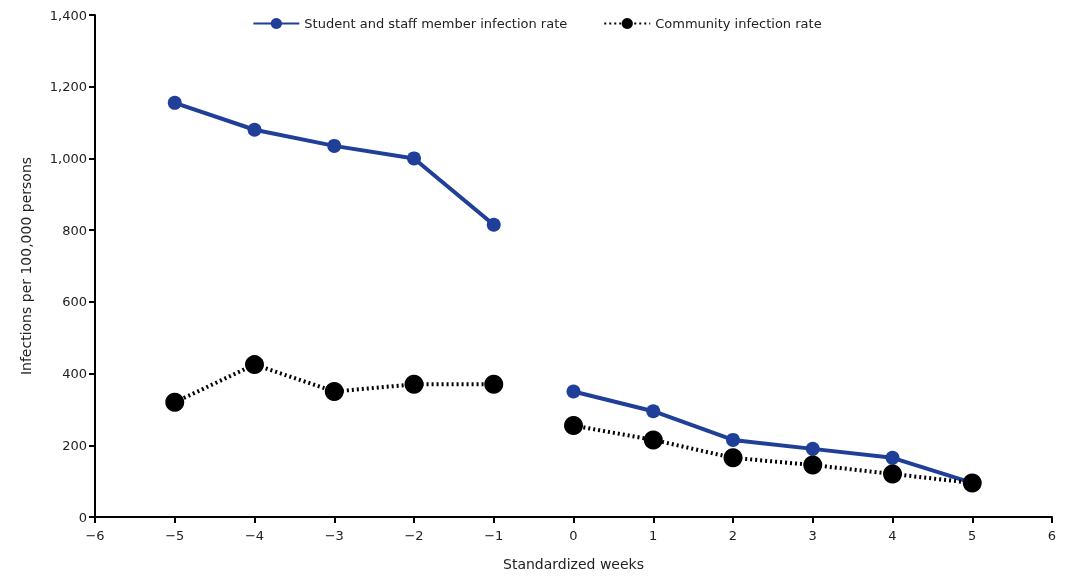  Describe the element at coordinates (1052, 535) in the screenshot. I see `x-tick-label: 6` at that location.